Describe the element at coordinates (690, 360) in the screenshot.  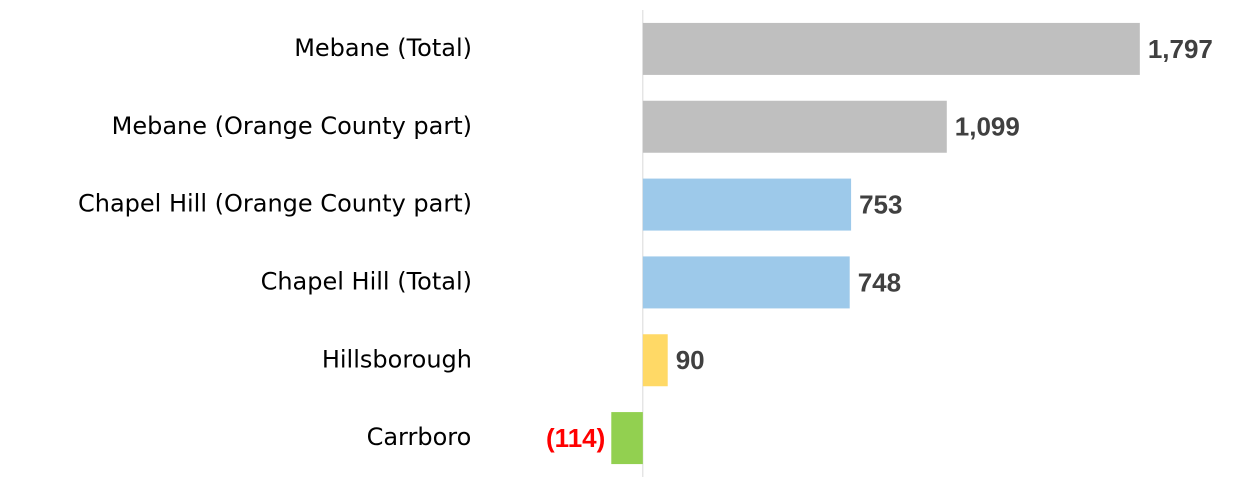
I see `value-label: 90` at that location.